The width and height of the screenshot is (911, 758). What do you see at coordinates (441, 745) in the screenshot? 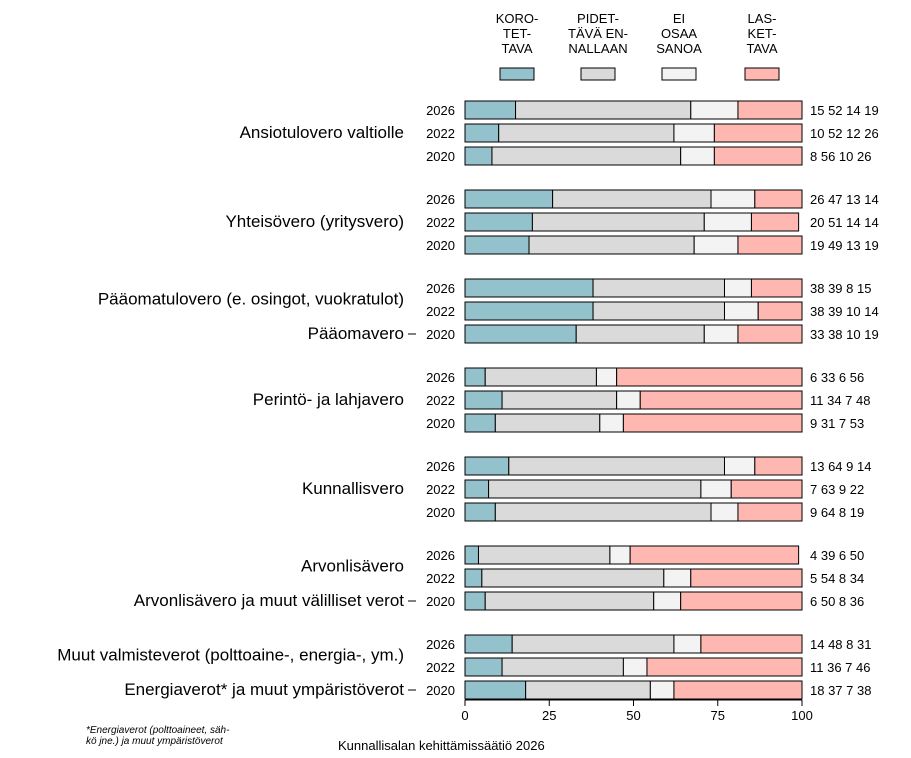
I see `source-credit: Kunnallisalan kehittämissäätiö 2026` at bounding box center [441, 745].